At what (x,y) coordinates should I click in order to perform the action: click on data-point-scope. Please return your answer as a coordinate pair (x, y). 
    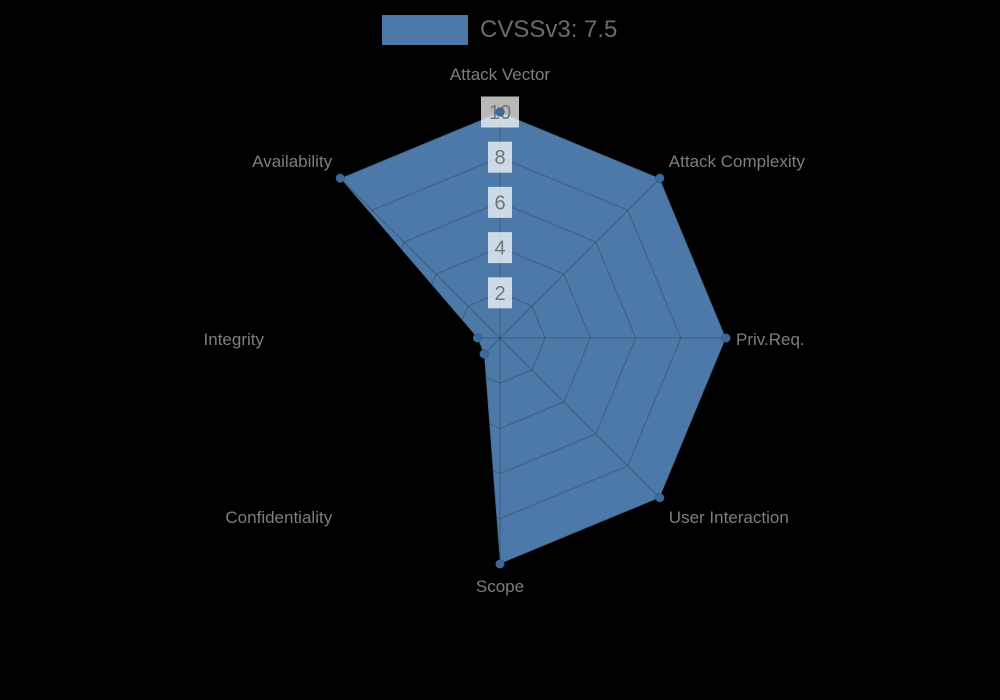
    Looking at the image, I should click on (500, 564).